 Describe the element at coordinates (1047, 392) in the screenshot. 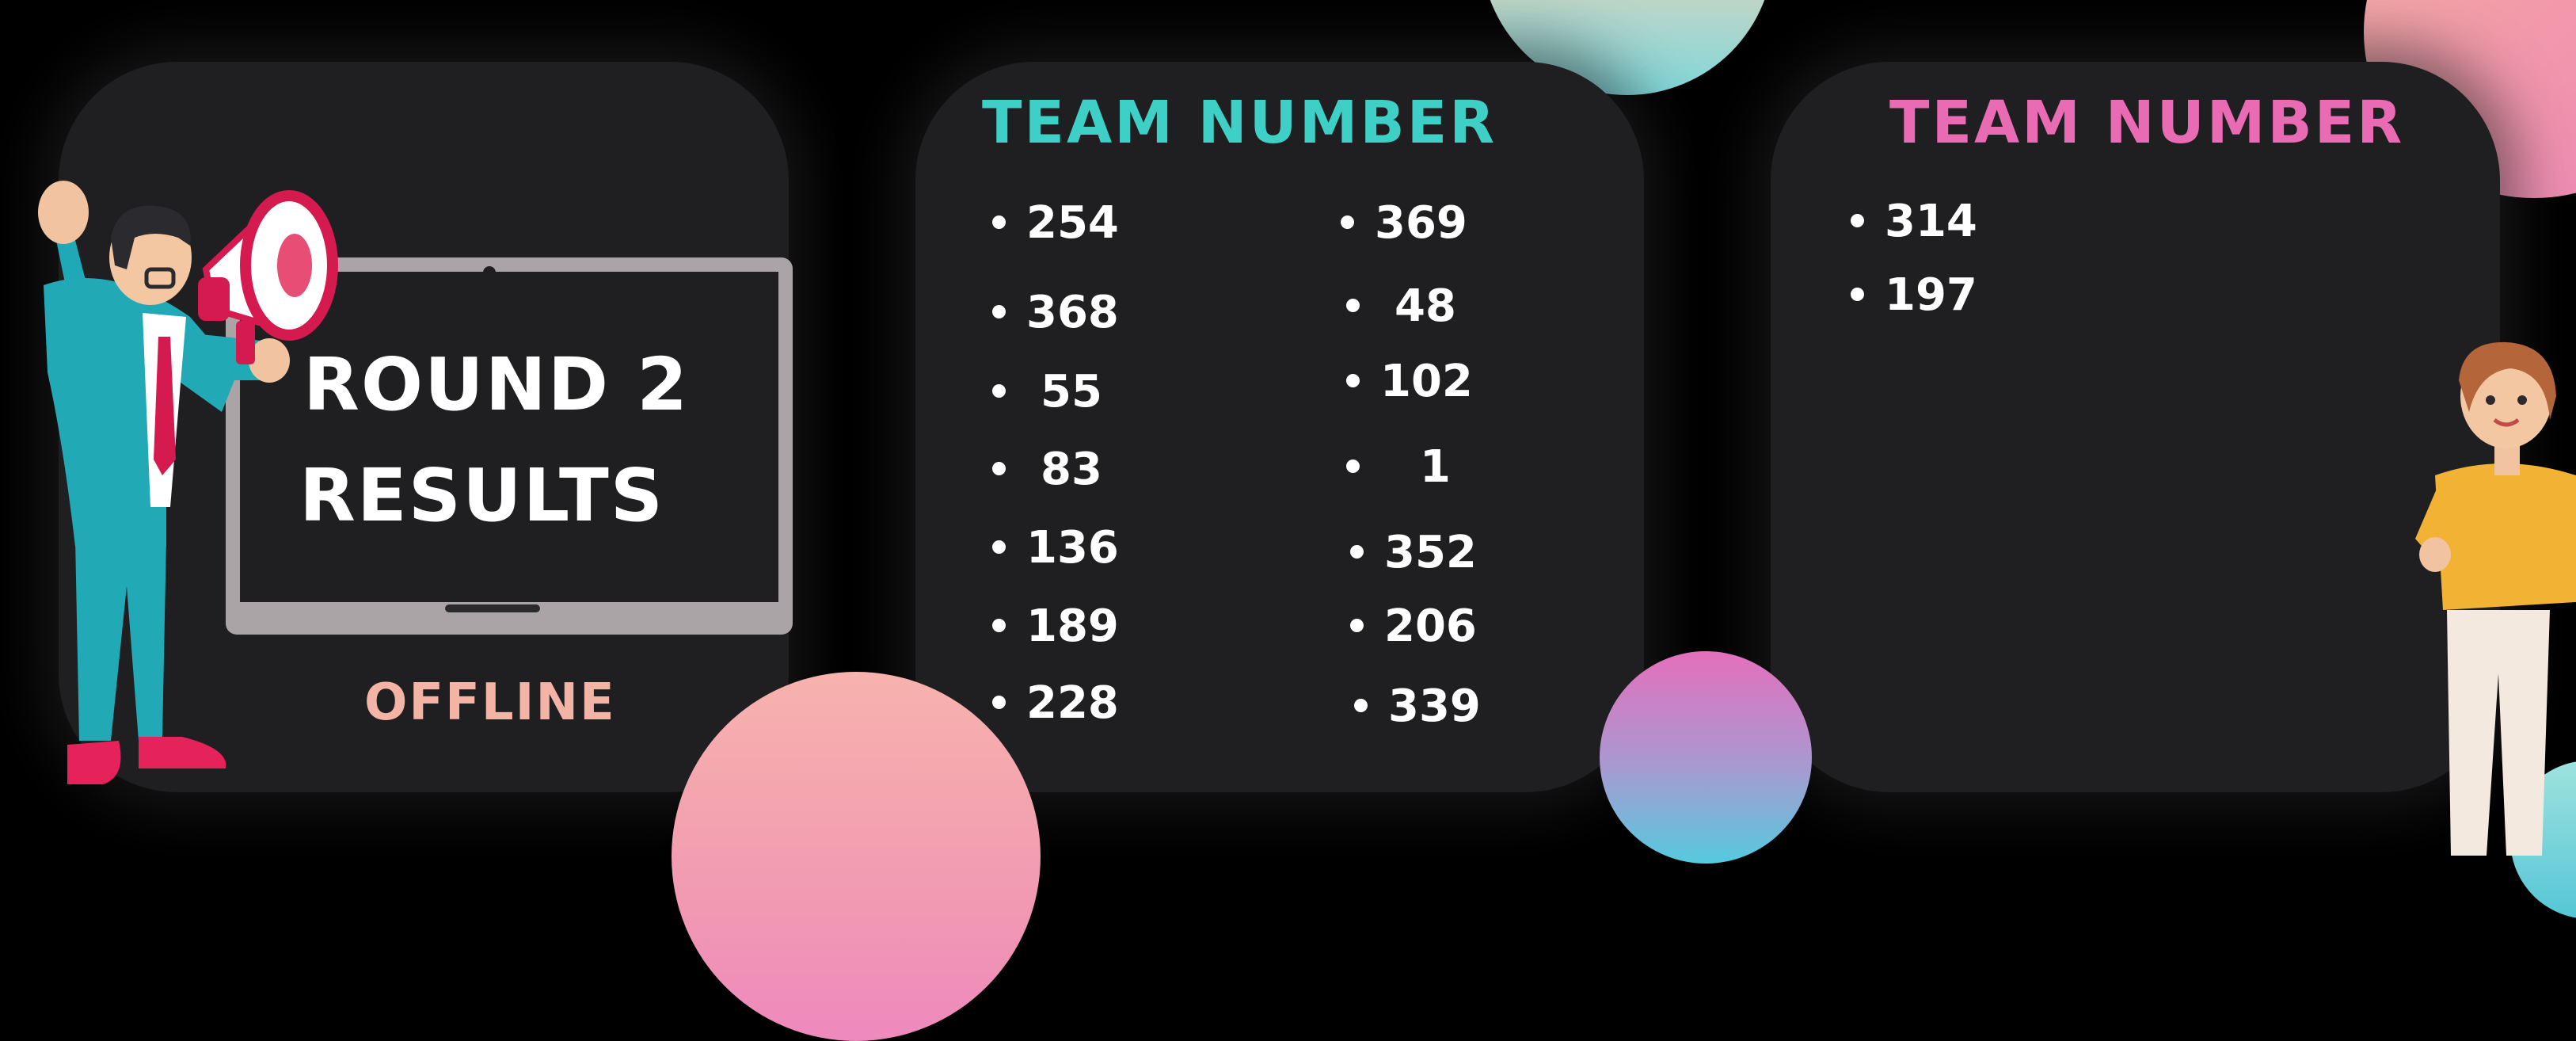

I see `team-number-item: 55` at that location.